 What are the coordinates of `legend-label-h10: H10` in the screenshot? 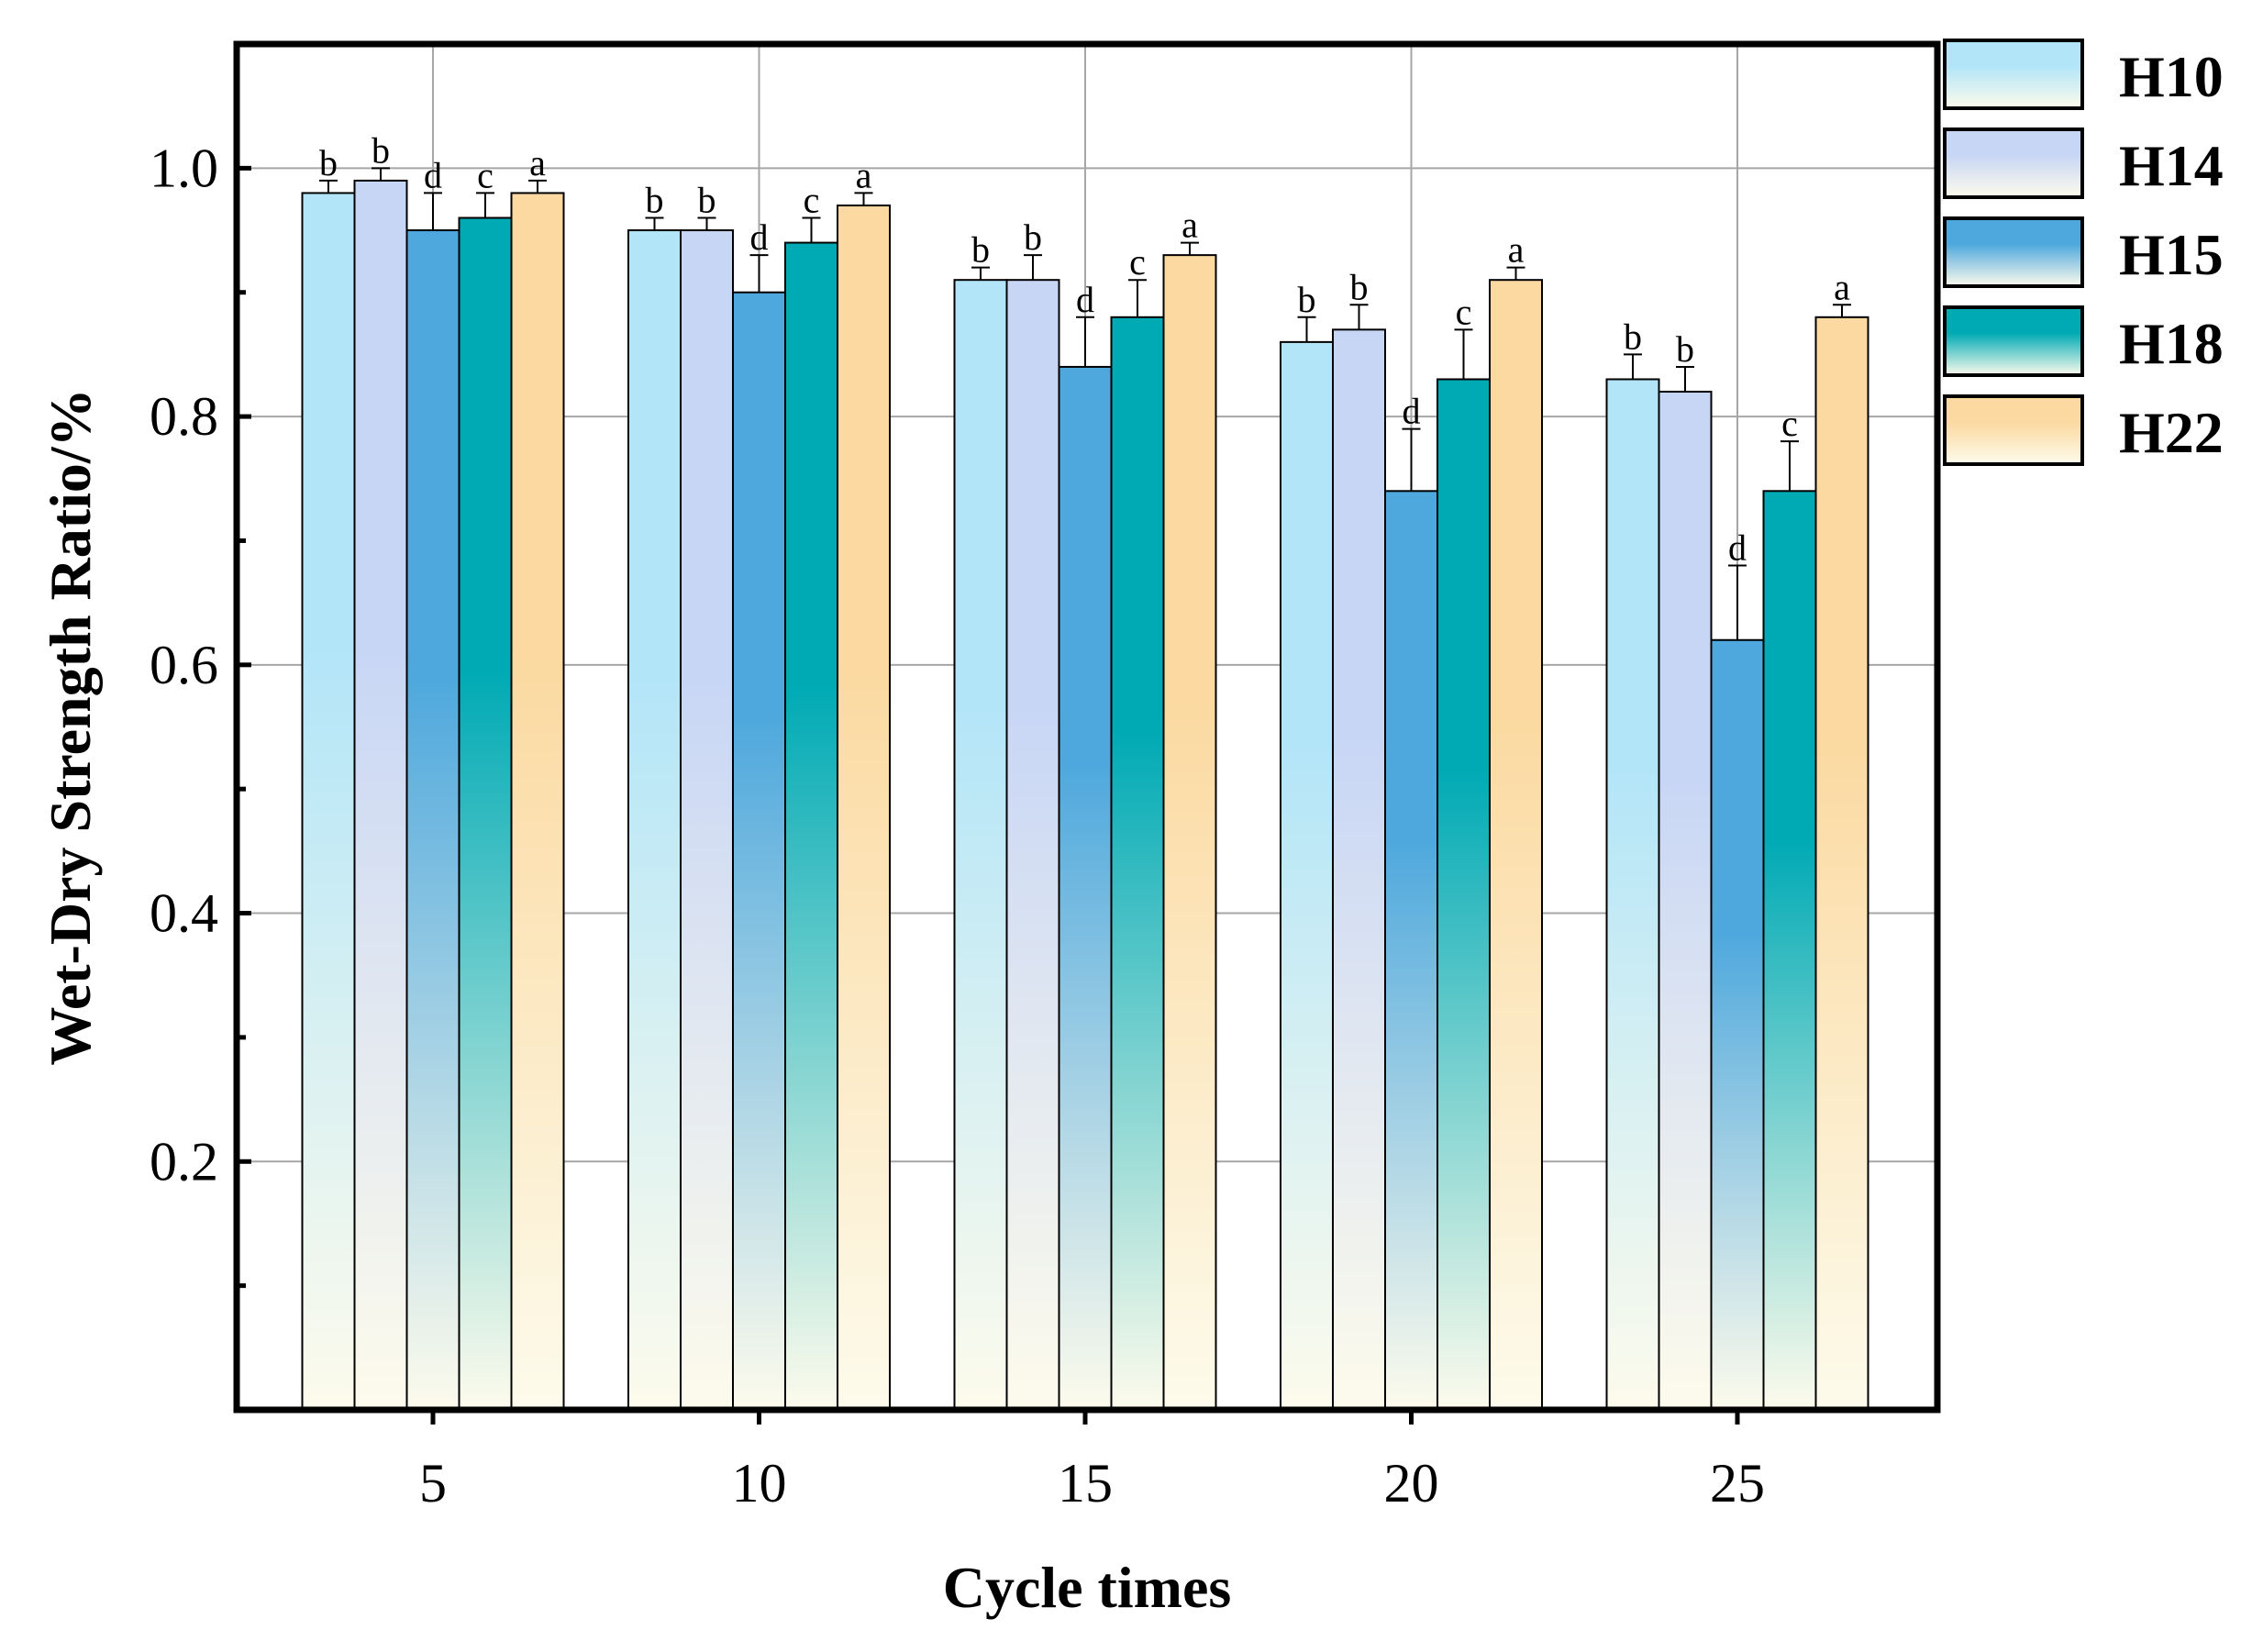 It's located at (2171, 76).